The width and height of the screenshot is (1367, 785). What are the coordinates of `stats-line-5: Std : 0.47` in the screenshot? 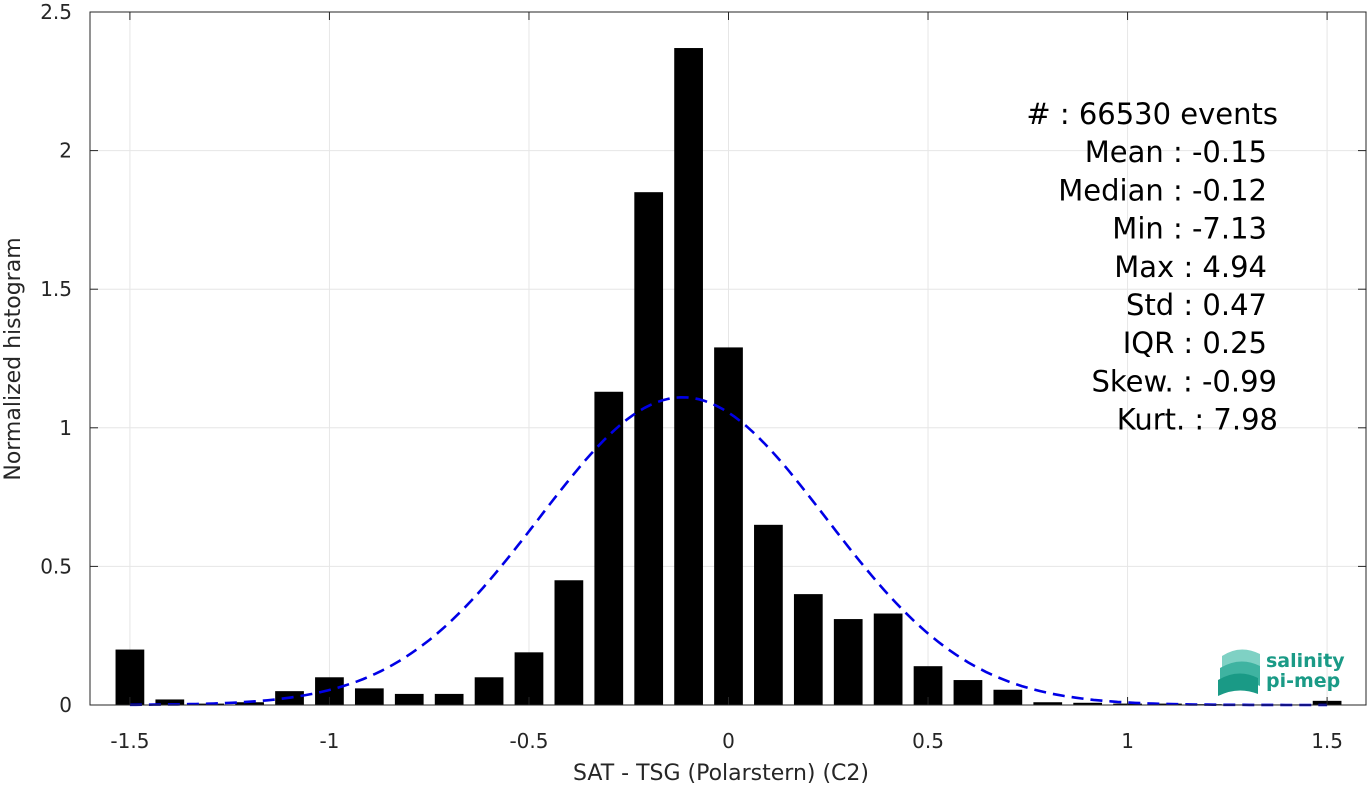 It's located at (1196, 305).